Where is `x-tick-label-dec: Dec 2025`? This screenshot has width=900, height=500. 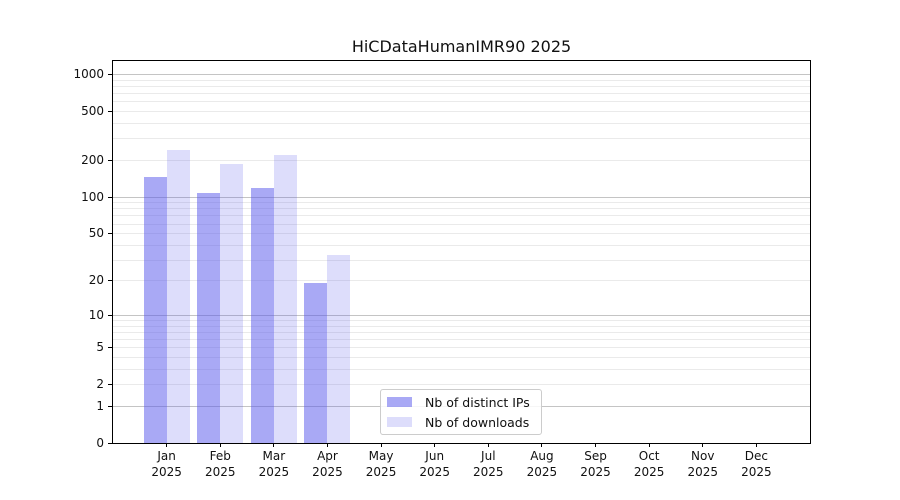
x-tick-label-dec: Dec 2025 is located at coordinates (756, 464).